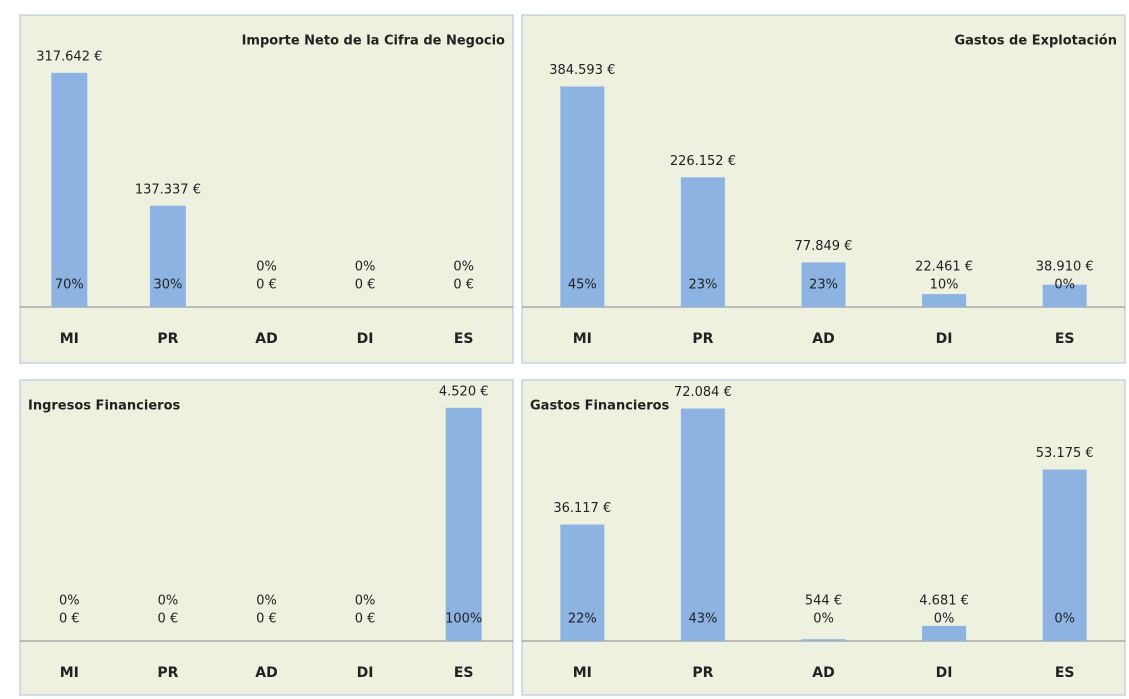 Image resolution: width=1129 pixels, height=699 pixels. What do you see at coordinates (582, 70) in the screenshot?
I see `value-label: 384.593 €` at bounding box center [582, 70].